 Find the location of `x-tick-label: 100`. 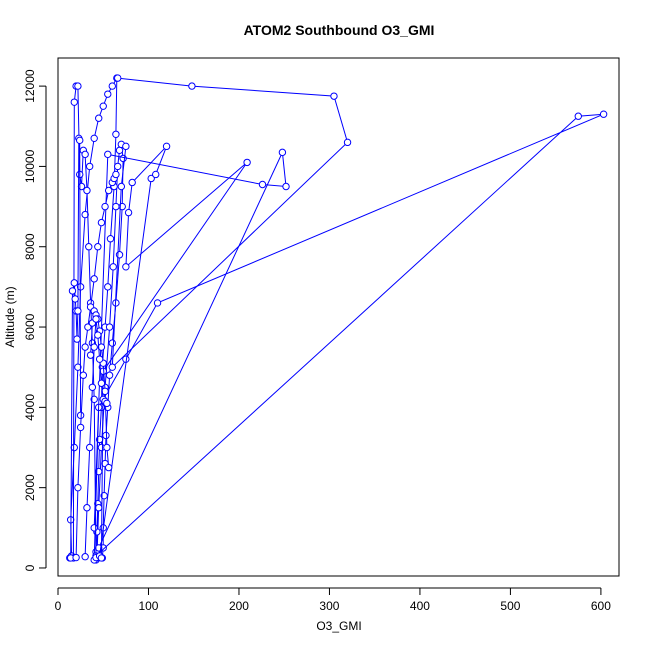

x-tick-label: 100 is located at coordinates (148, 606).